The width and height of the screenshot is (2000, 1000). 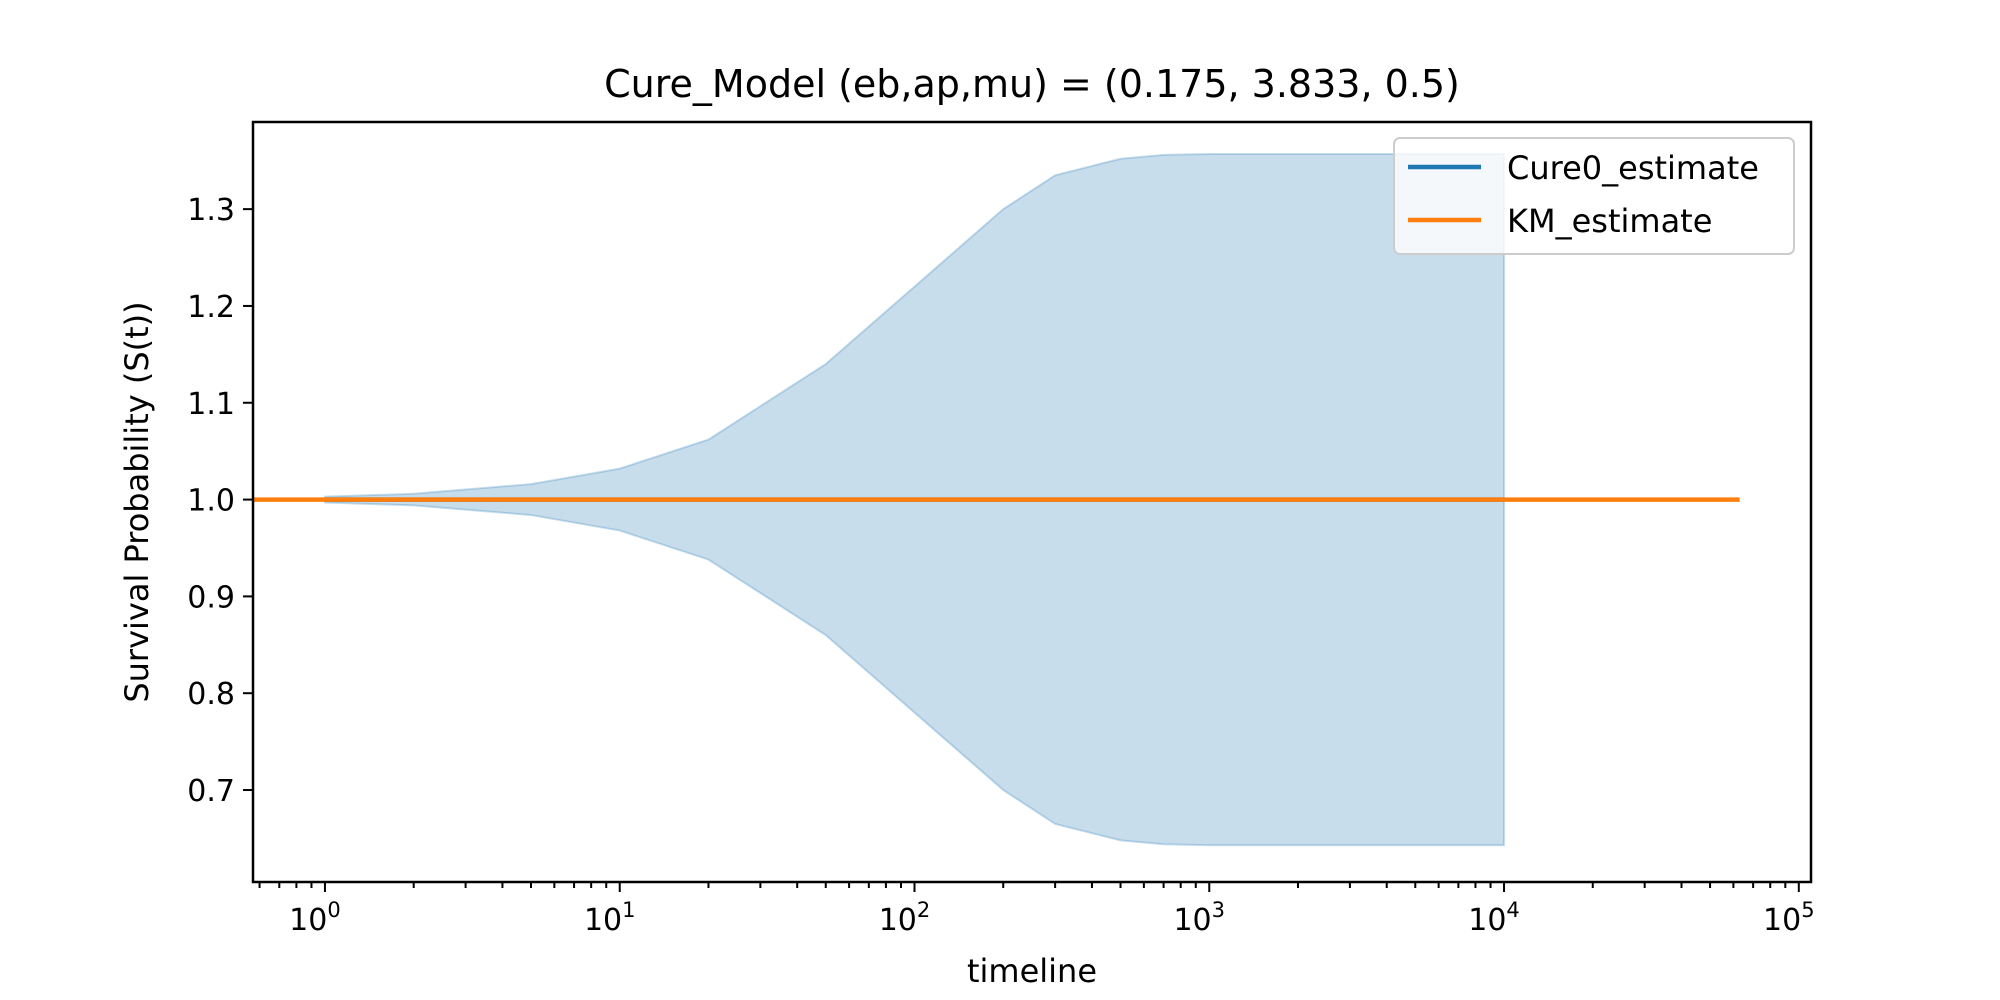 I want to click on legend-box, so click(x=1594, y=196).